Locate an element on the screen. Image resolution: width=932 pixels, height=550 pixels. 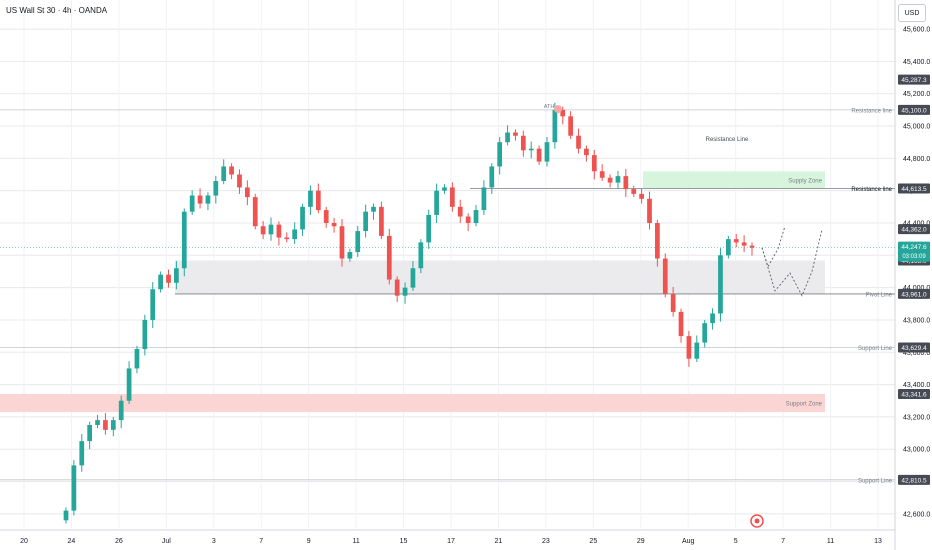
y-tick-label: 43,600.0 is located at coordinates (916, 353).